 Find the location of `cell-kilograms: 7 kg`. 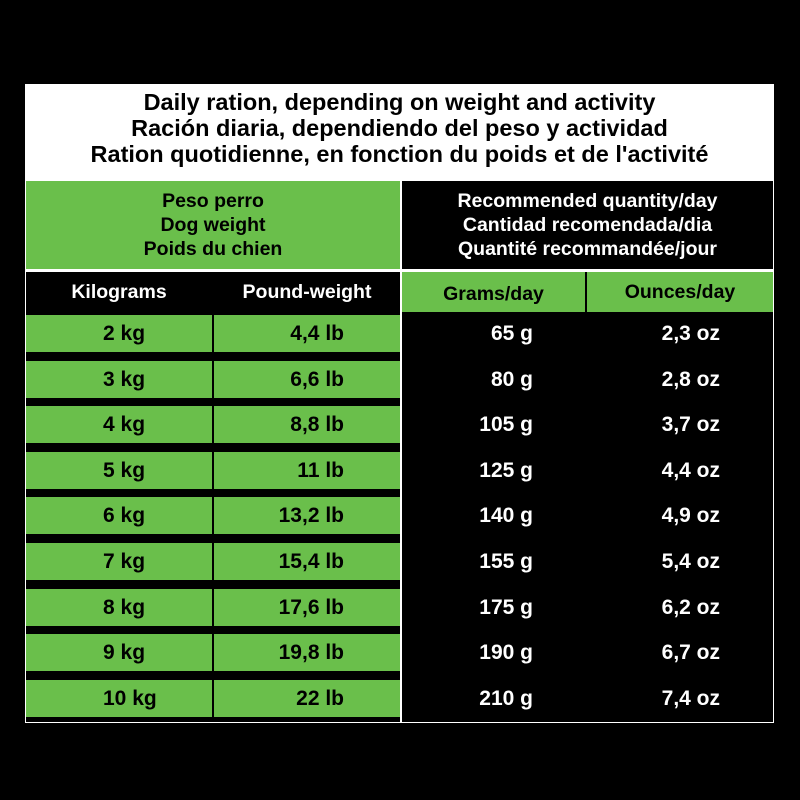

cell-kilograms: 7 kg is located at coordinates (119, 561).